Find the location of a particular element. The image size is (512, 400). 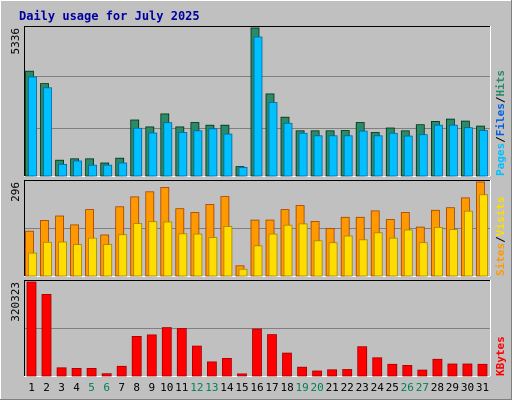

x-tick-label: 27 is located at coordinates (422, 387).